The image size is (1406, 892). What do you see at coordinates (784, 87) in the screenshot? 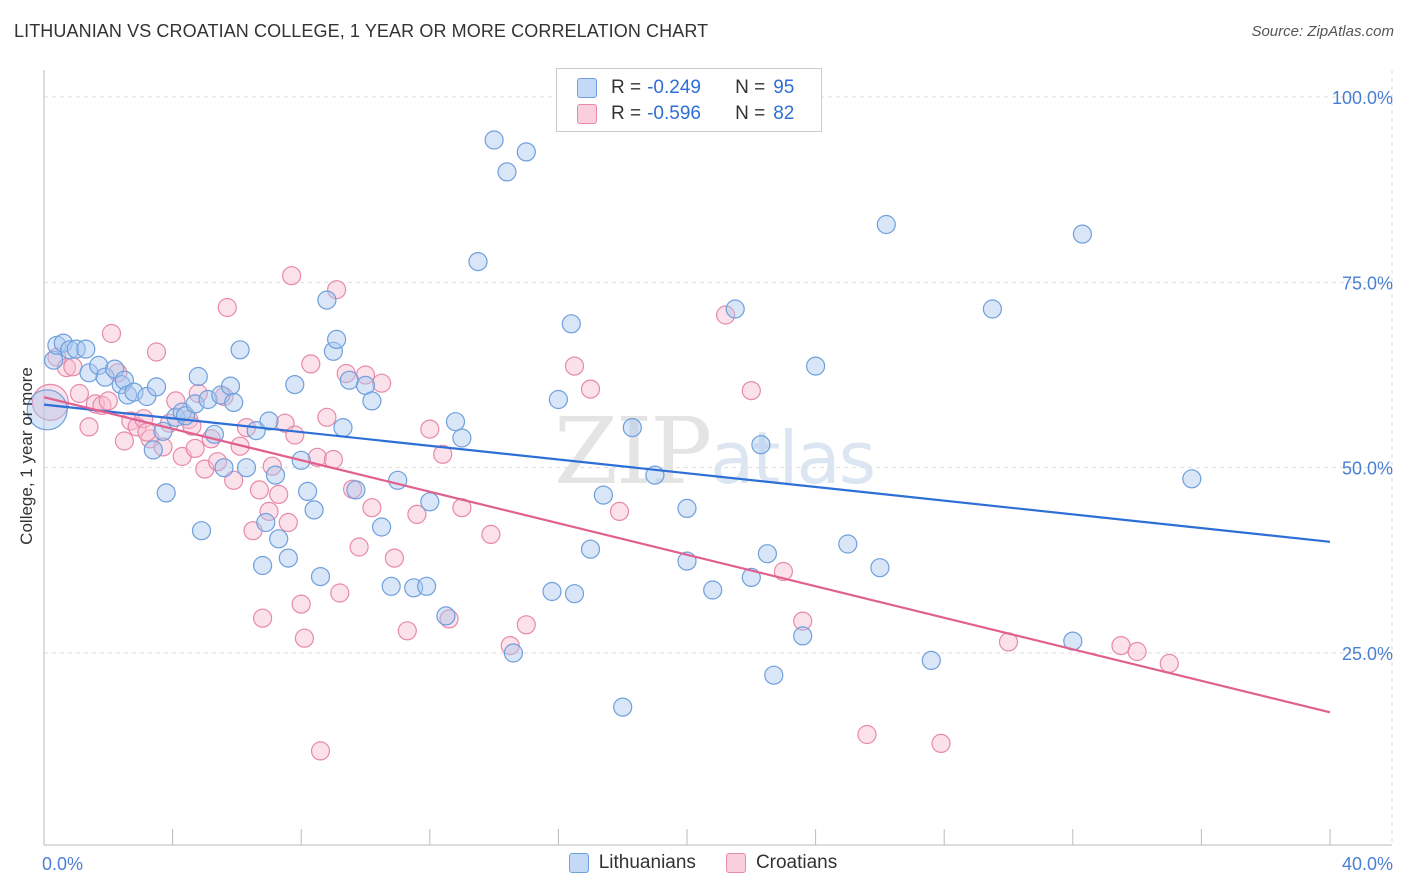
I see `legend-n-value: 95` at bounding box center [784, 87].